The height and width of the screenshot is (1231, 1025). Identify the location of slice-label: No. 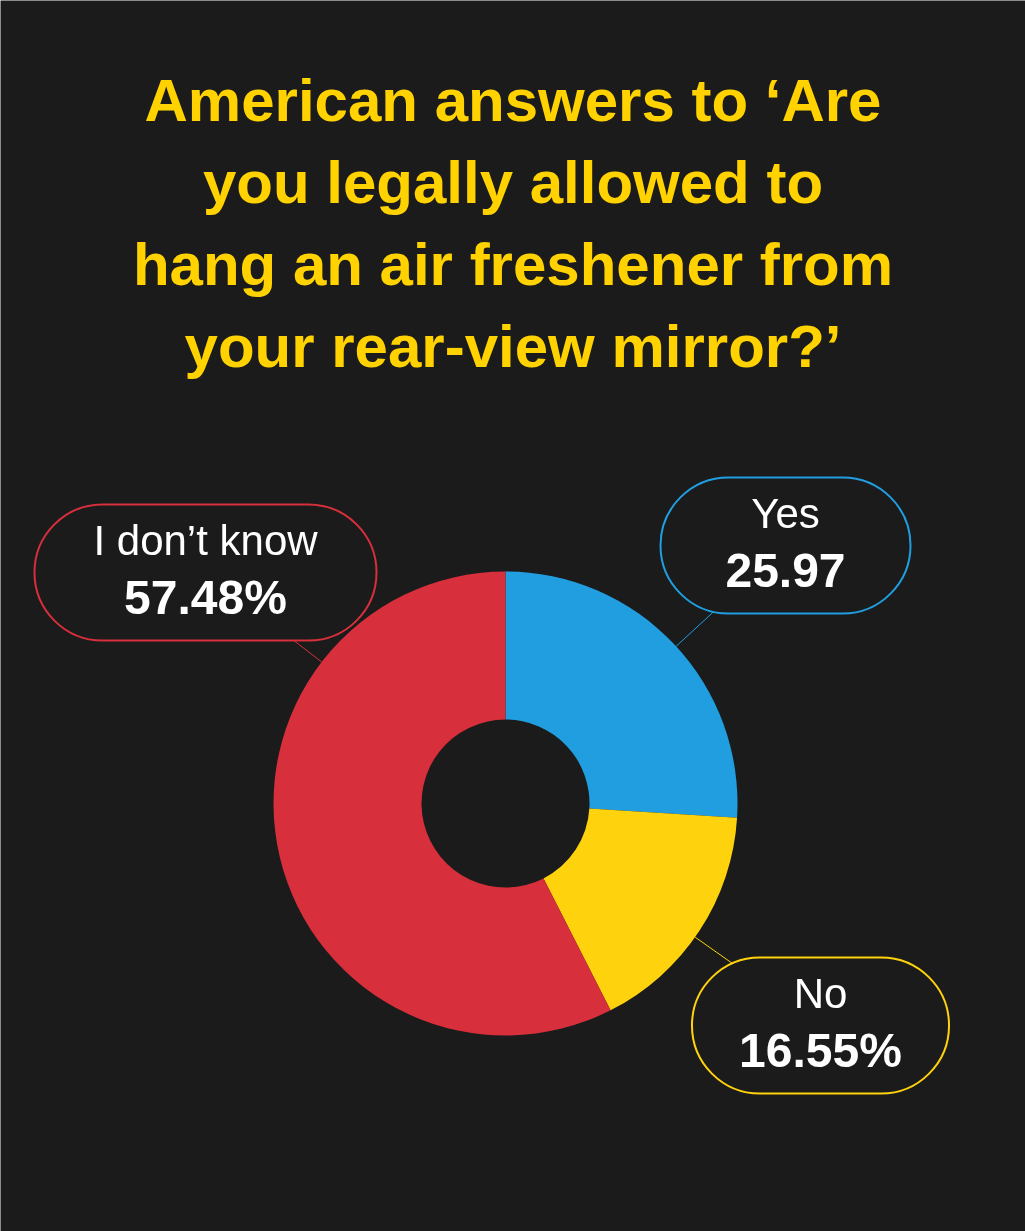
(820, 993).